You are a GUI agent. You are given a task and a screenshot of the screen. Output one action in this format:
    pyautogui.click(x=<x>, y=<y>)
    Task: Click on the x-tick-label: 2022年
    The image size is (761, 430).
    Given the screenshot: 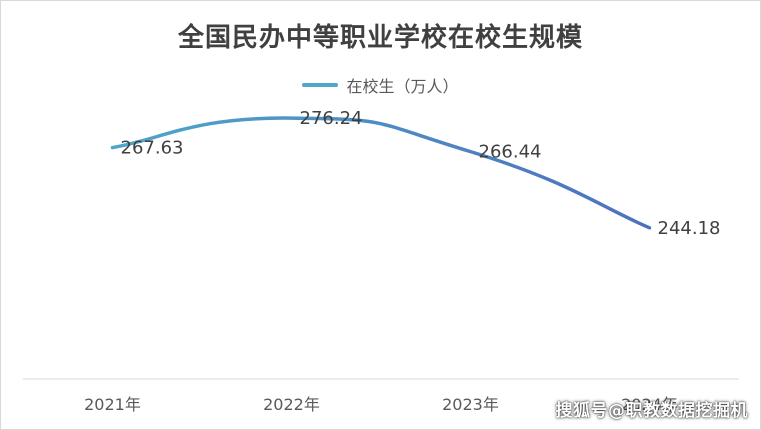 What is the action you would take?
    pyautogui.click(x=291, y=404)
    